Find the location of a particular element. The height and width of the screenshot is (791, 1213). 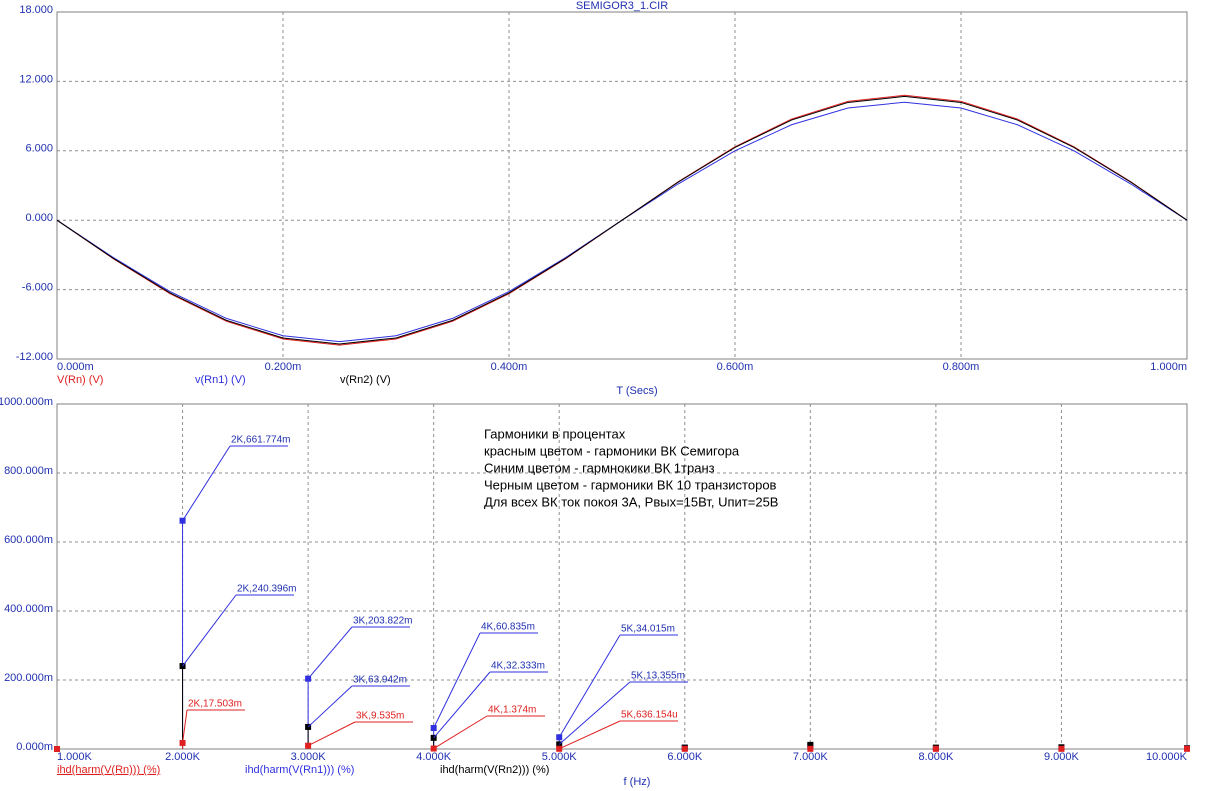

value-label: 2K,17.503m is located at coordinates (215, 704).